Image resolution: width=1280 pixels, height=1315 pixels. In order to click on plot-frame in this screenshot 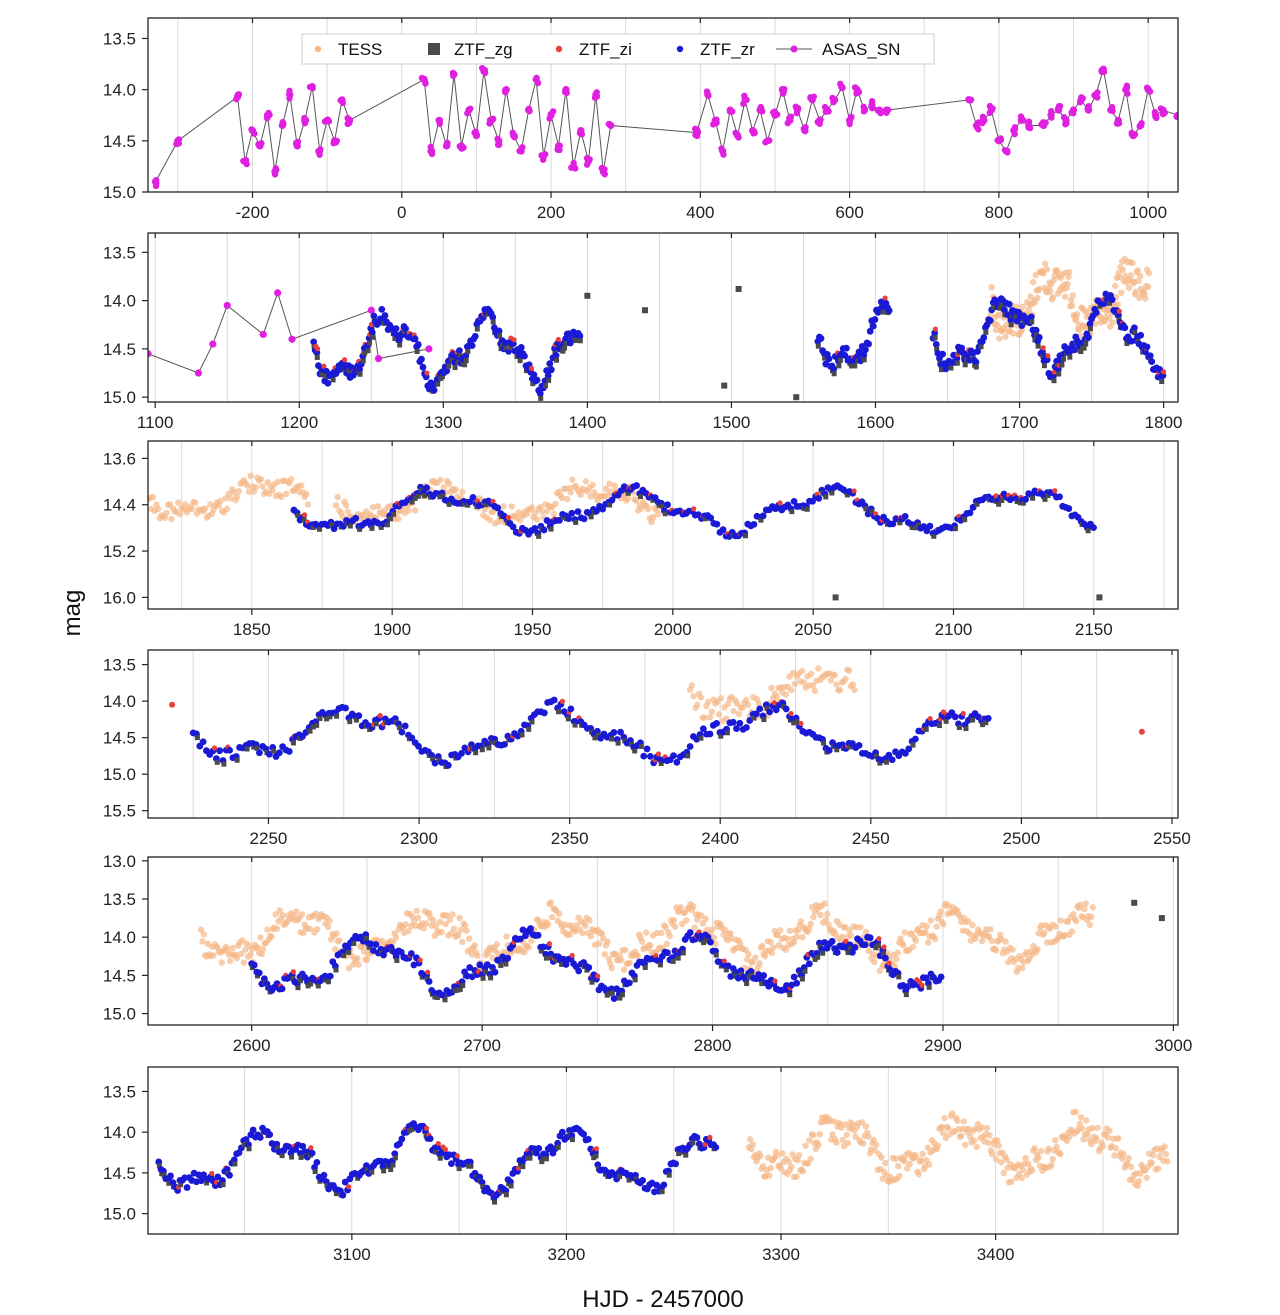, I will do `click(663, 317)`.